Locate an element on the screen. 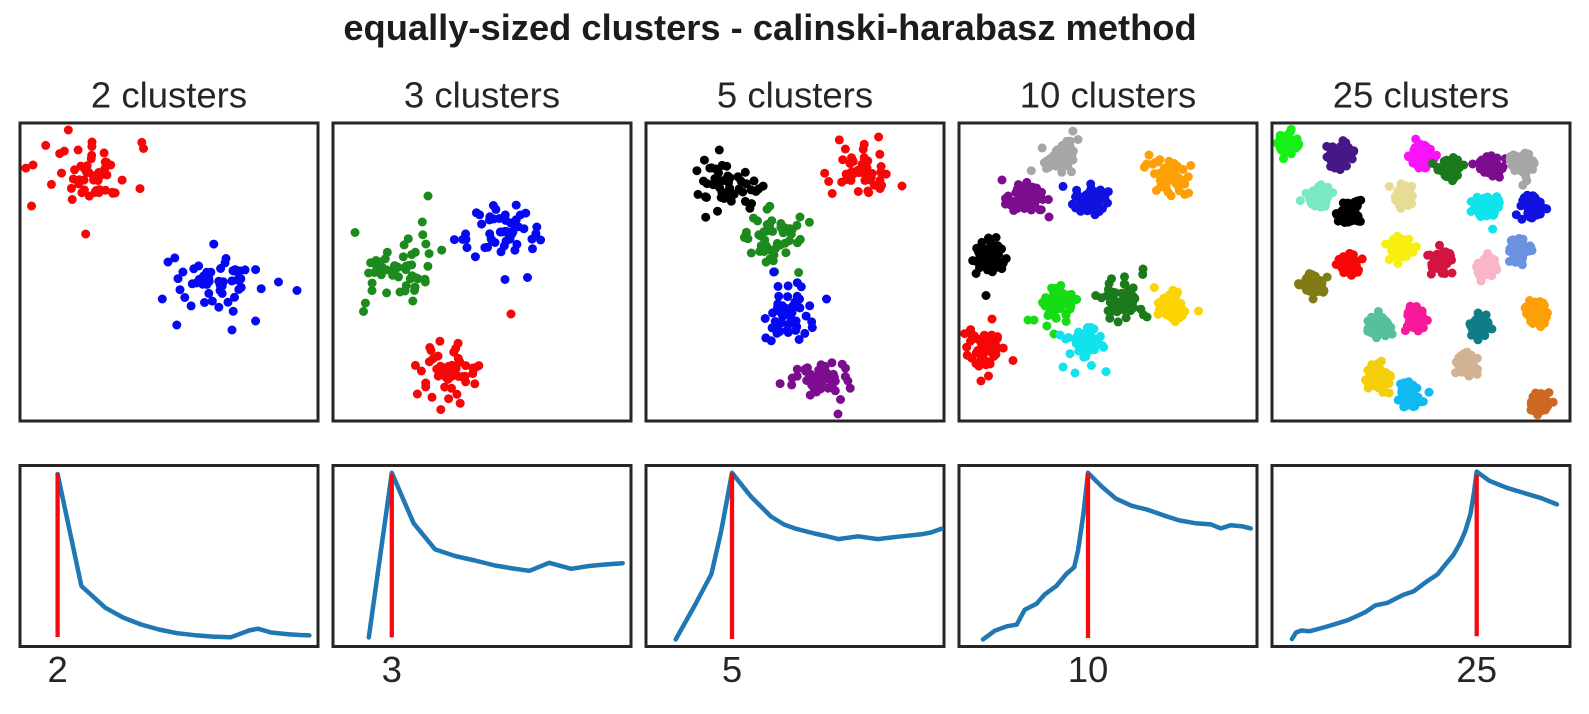 The width and height of the screenshot is (1589, 714). svg-text: 5 is located at coordinates (732, 669).